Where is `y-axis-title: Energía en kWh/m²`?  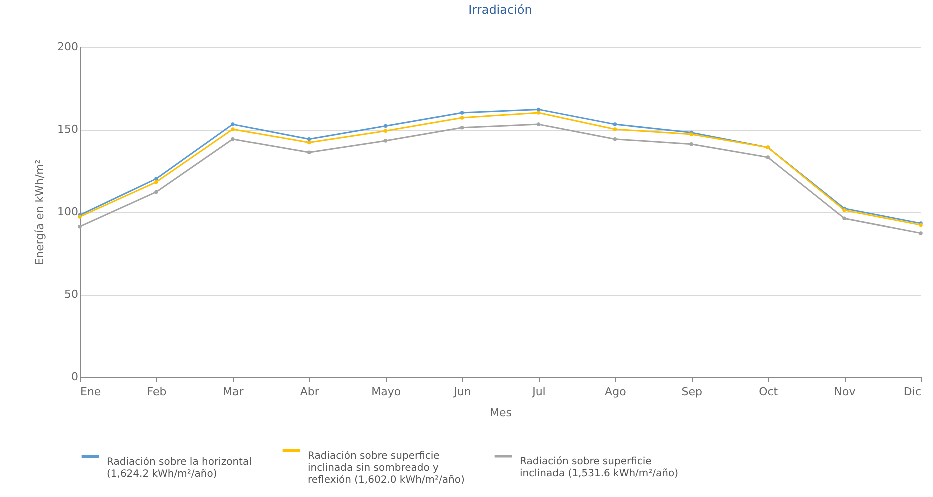 y-axis-title: Energía en kWh/m² is located at coordinates (40, 213).